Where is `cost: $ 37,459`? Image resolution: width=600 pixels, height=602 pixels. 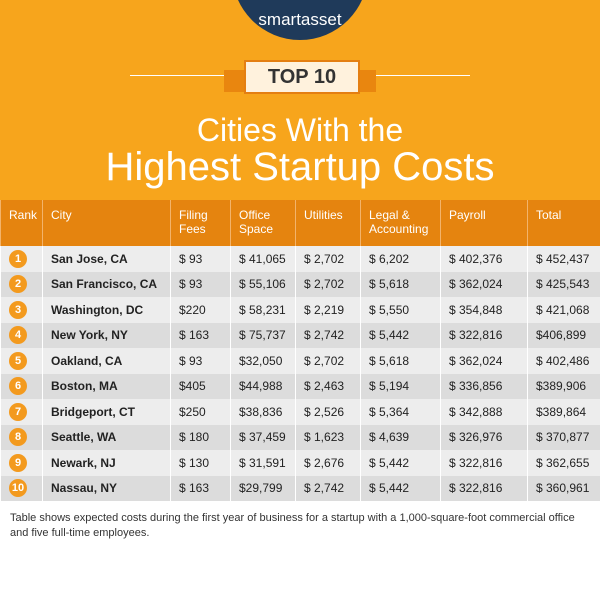 cost: $ 37,459 is located at coordinates (263, 437).